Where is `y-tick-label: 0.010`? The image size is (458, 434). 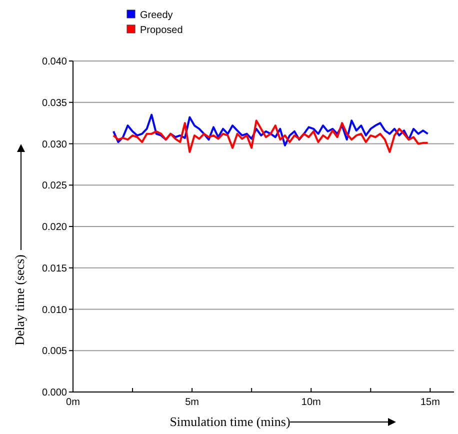 y-tick-label: 0.010 is located at coordinates (55, 310).